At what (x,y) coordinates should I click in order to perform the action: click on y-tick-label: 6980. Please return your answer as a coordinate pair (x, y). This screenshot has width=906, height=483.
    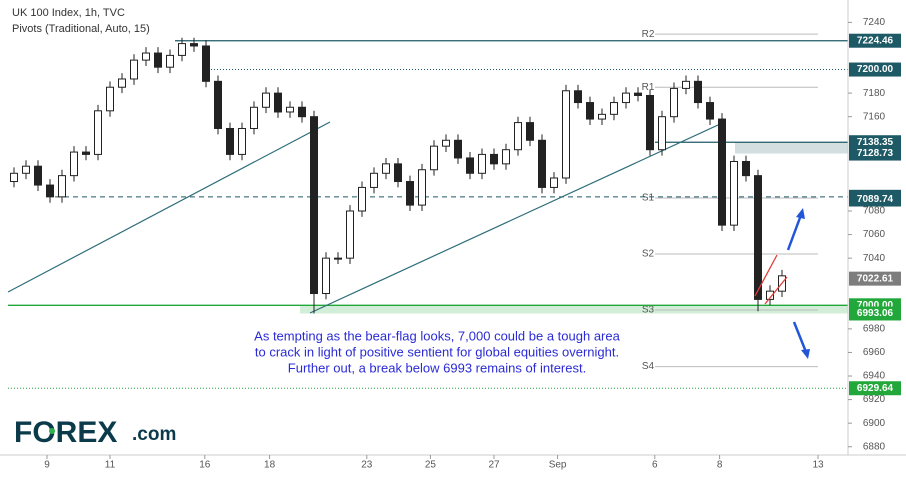
    Looking at the image, I should click on (874, 329).